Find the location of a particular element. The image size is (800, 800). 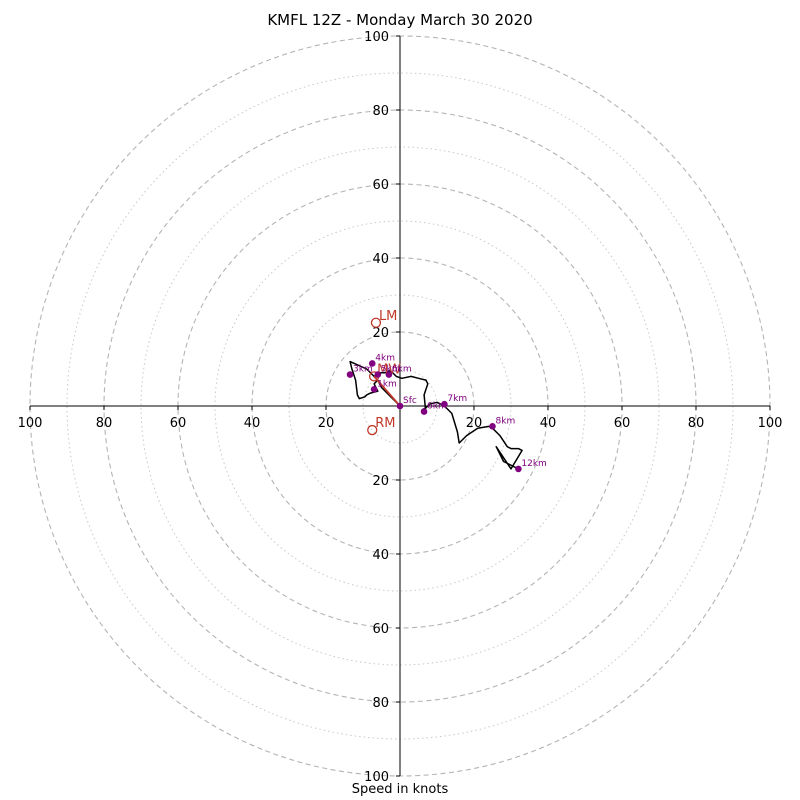

height-label-5km: 5km is located at coordinates (391, 370).